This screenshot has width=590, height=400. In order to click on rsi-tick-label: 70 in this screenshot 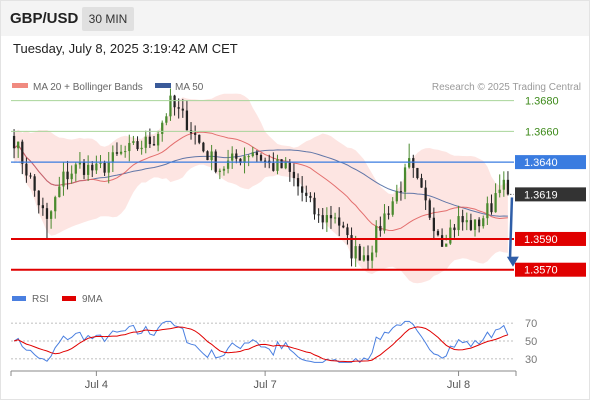, I will do `click(531, 324)`.